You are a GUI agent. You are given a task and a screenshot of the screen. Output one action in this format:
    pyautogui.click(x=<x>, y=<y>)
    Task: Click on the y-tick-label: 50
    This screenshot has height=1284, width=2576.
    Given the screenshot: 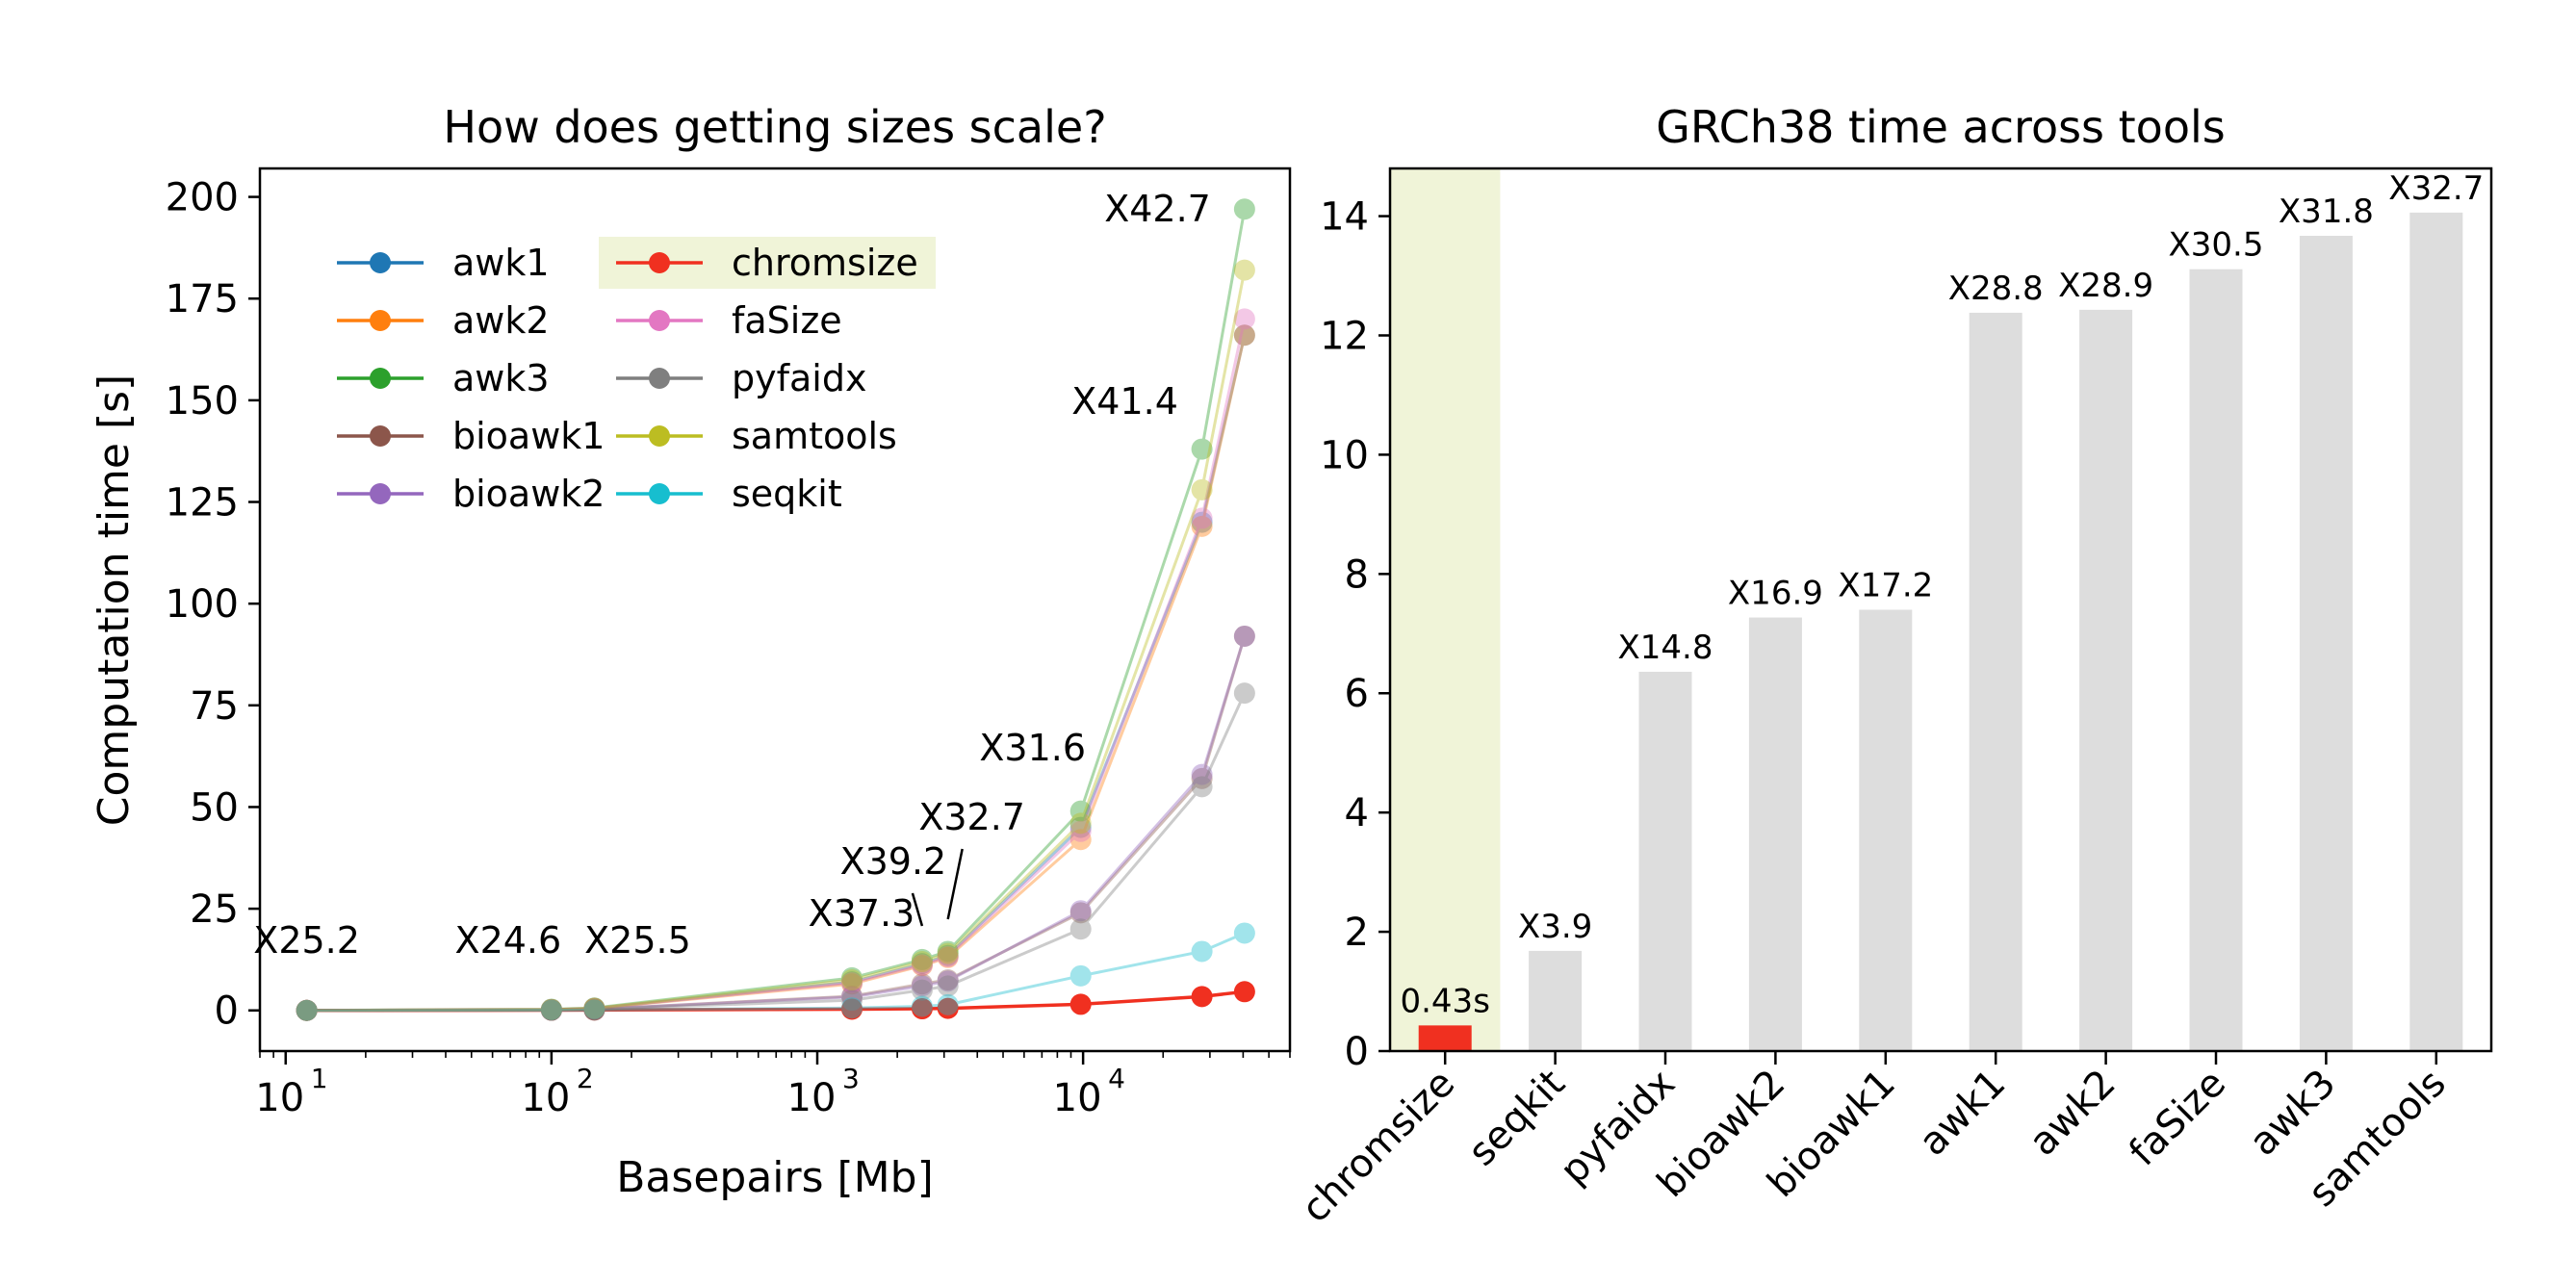 What is the action you would take?
    pyautogui.click(x=214, y=807)
    